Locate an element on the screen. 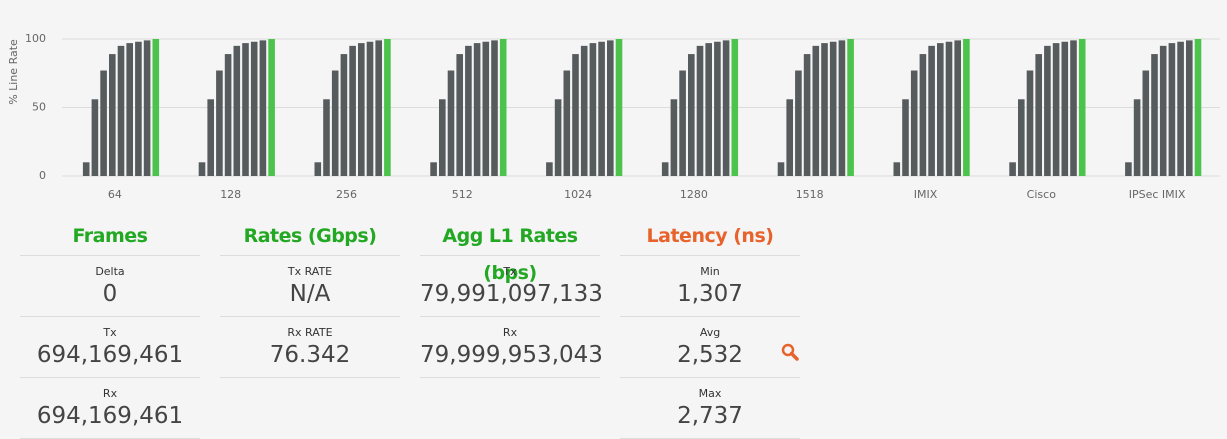 This screenshot has width=1227, height=439. search-icon is located at coordinates (791, 353).